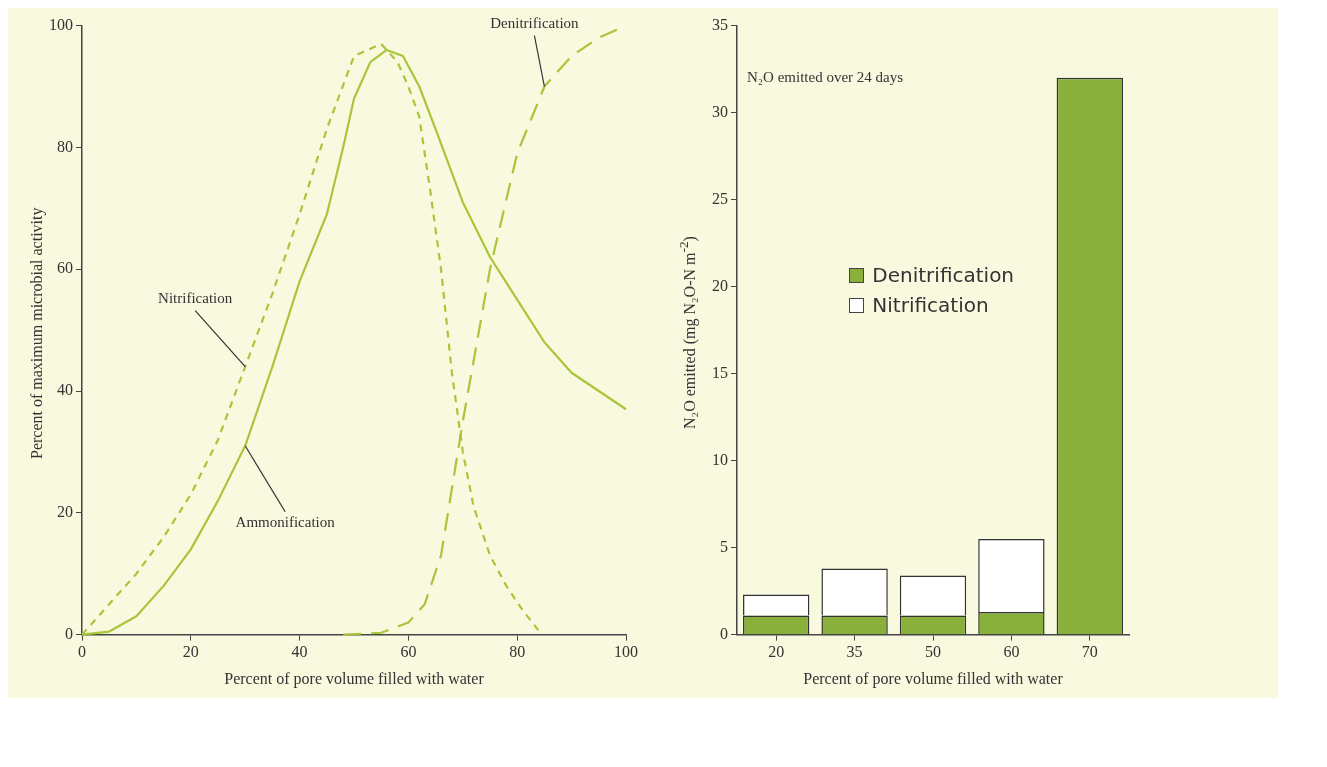 This screenshot has height=767, width=1327. Describe the element at coordinates (65, 268) in the screenshot. I see `y-tick-label: 60` at that location.